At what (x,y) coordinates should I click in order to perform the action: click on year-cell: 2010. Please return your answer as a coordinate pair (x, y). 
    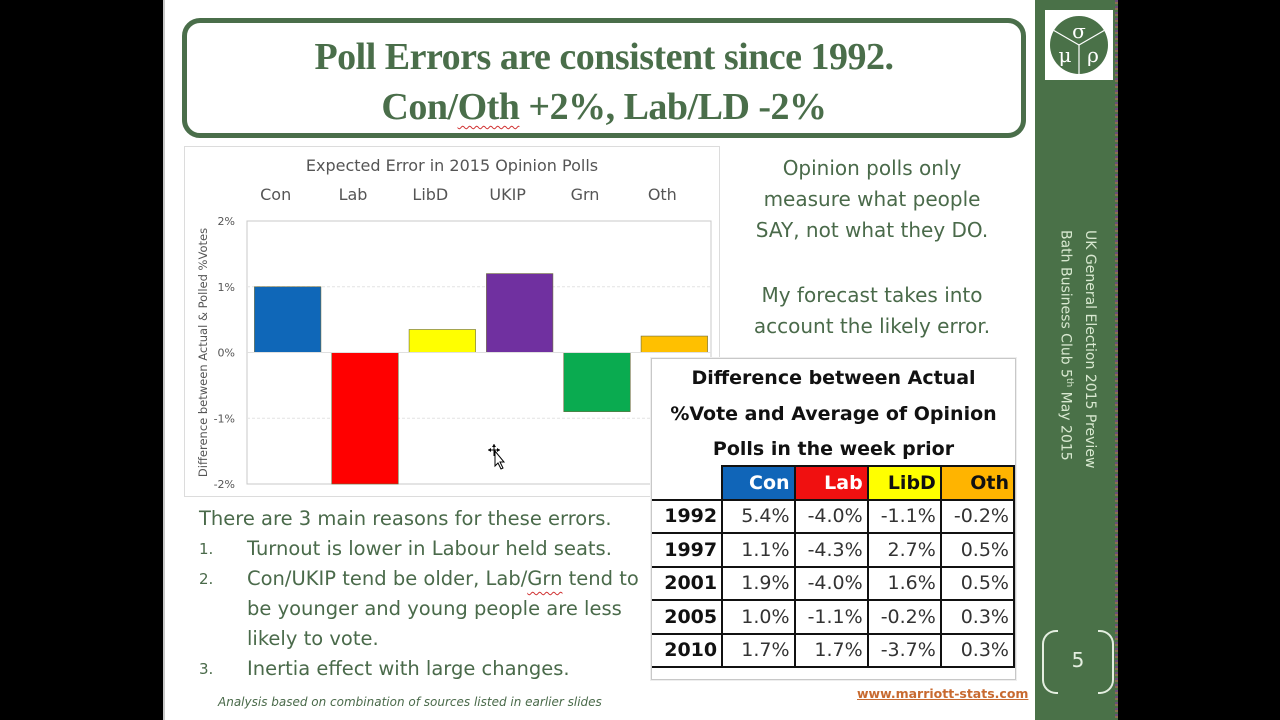
    Looking at the image, I should click on (688, 650).